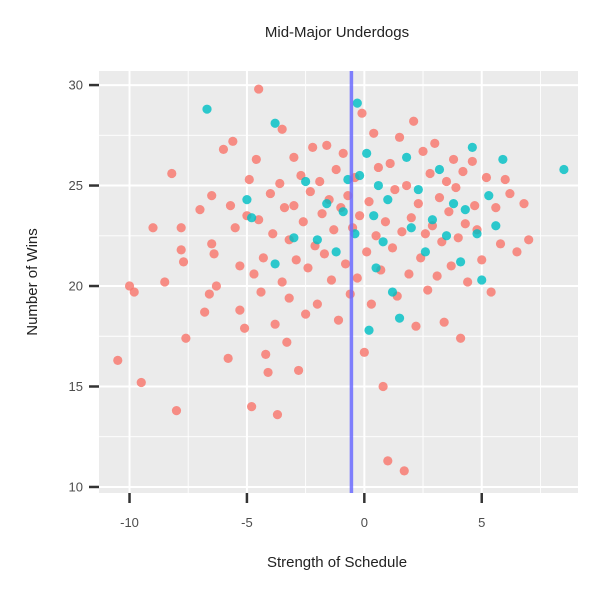 This screenshot has width=600, height=600. Describe the element at coordinates (76, 386) in the screenshot. I see `y-tick-label: 15` at that location.